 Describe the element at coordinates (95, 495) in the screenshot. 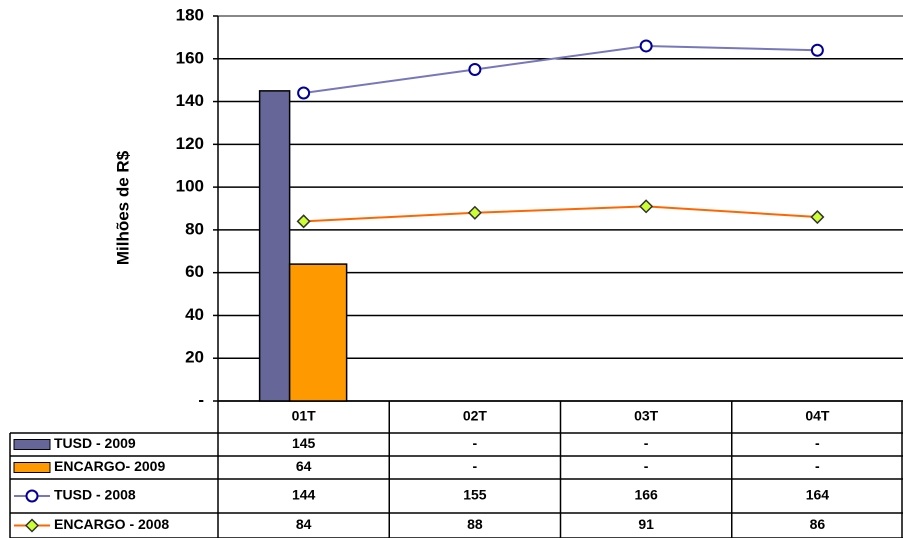

I see `legend-label: TUSD - 2008` at that location.